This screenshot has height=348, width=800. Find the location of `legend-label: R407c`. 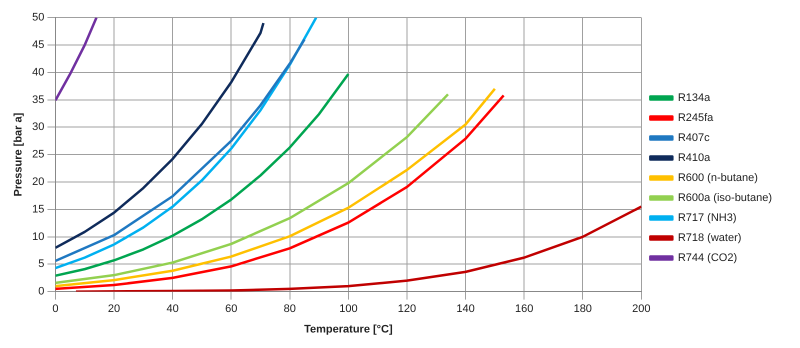

legend-label: R407c is located at coordinates (694, 138).